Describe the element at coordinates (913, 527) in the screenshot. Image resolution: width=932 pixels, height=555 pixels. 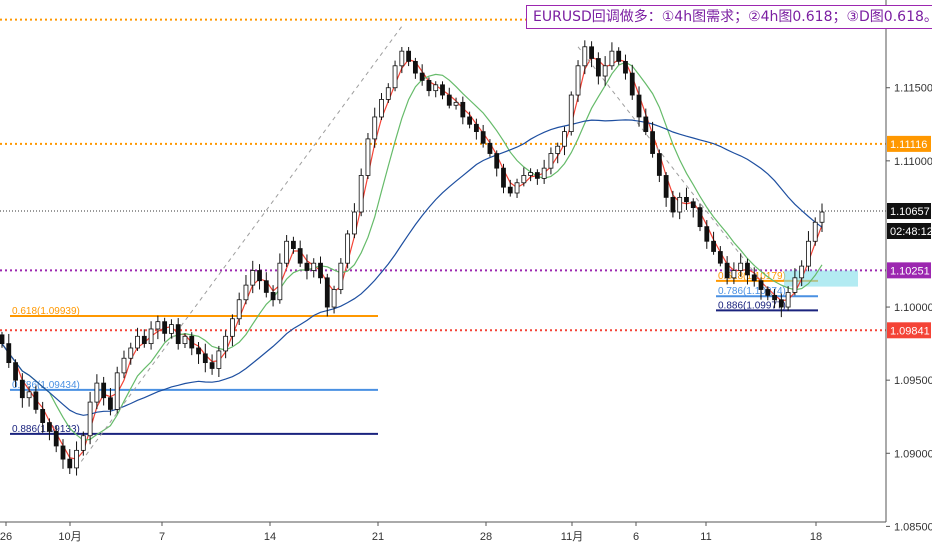
I see `price-tick-label: 1.08500` at that location.